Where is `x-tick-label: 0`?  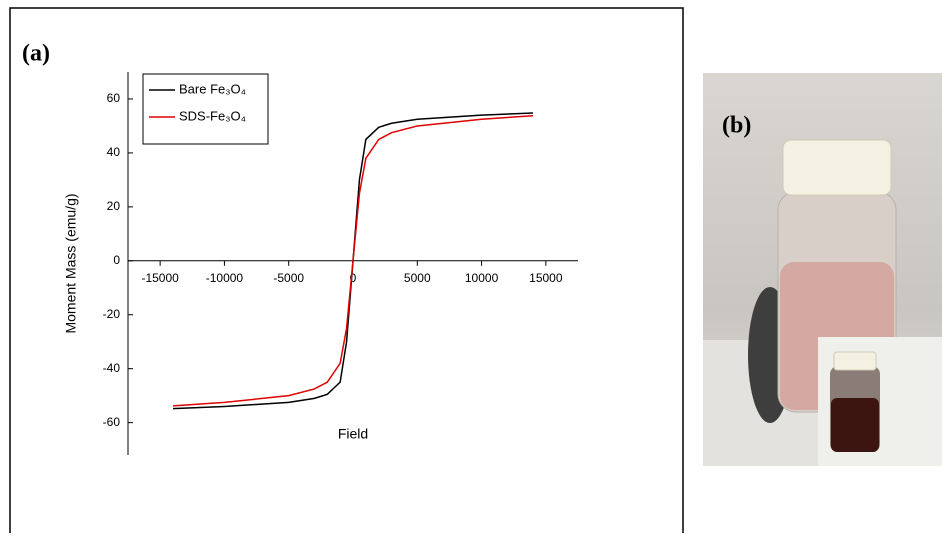
x-tick-label: 0 is located at coordinates (353, 278).